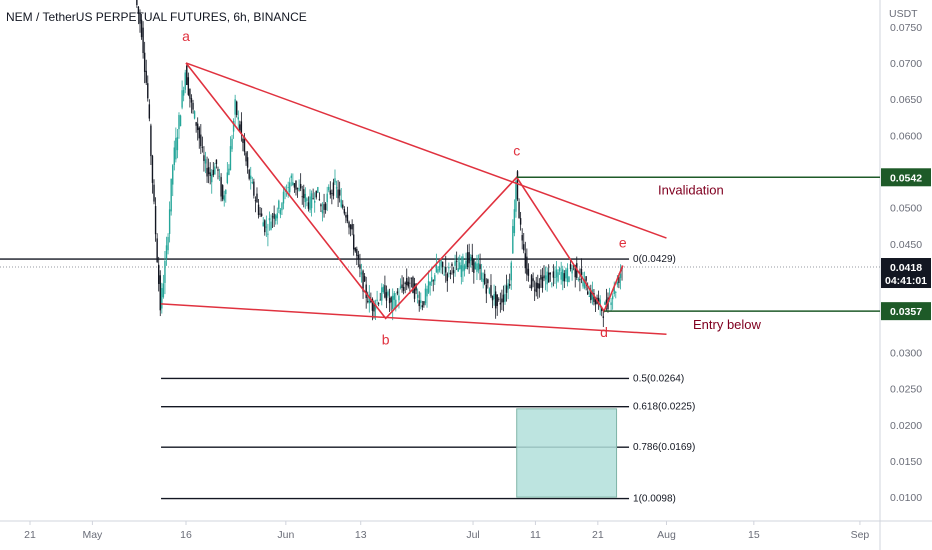 The width and height of the screenshot is (932, 550). I want to click on x-tick-label: 21, so click(30, 535).